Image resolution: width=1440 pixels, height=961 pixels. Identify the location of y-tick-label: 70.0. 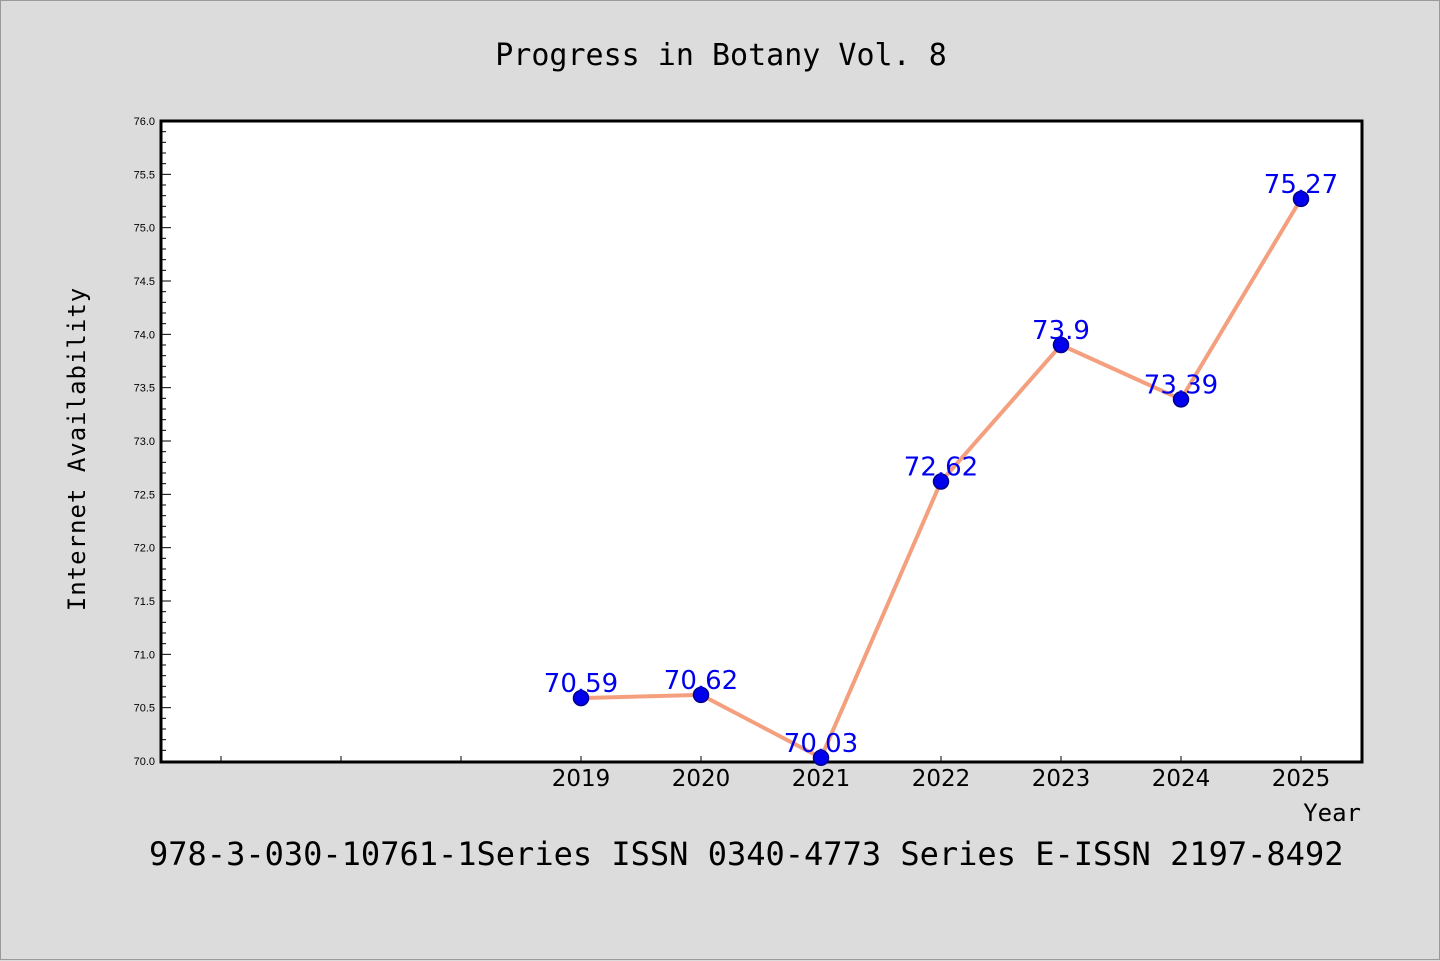
(144, 762).